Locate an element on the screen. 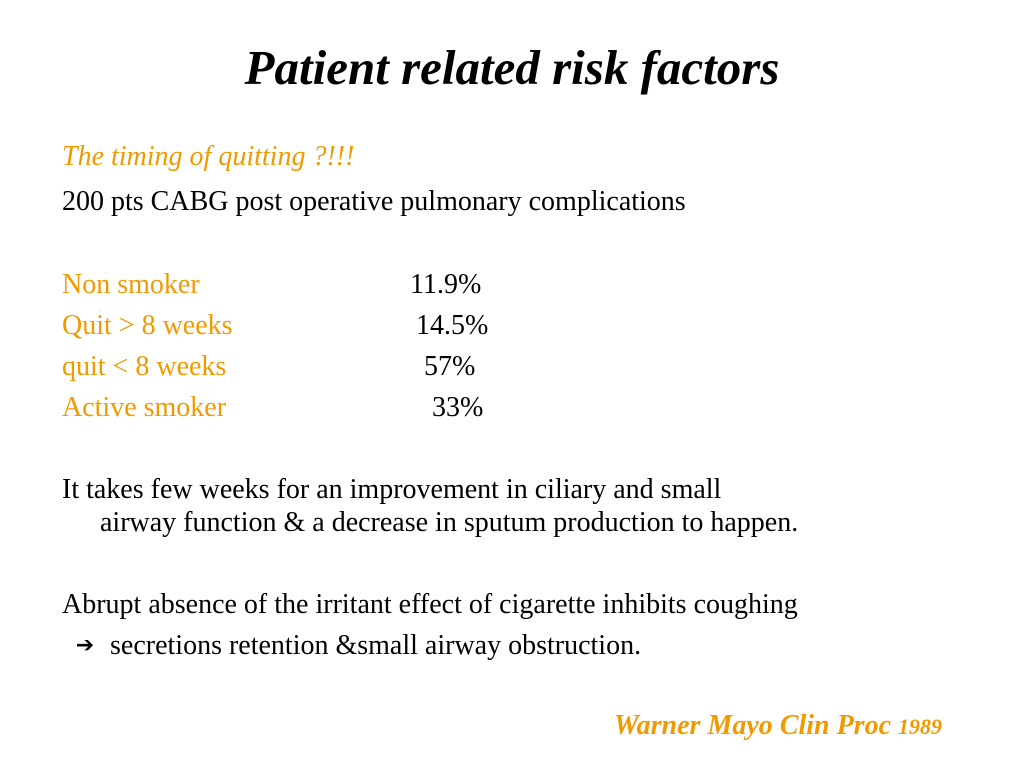  risk-label: Active smoker is located at coordinates (144, 407).